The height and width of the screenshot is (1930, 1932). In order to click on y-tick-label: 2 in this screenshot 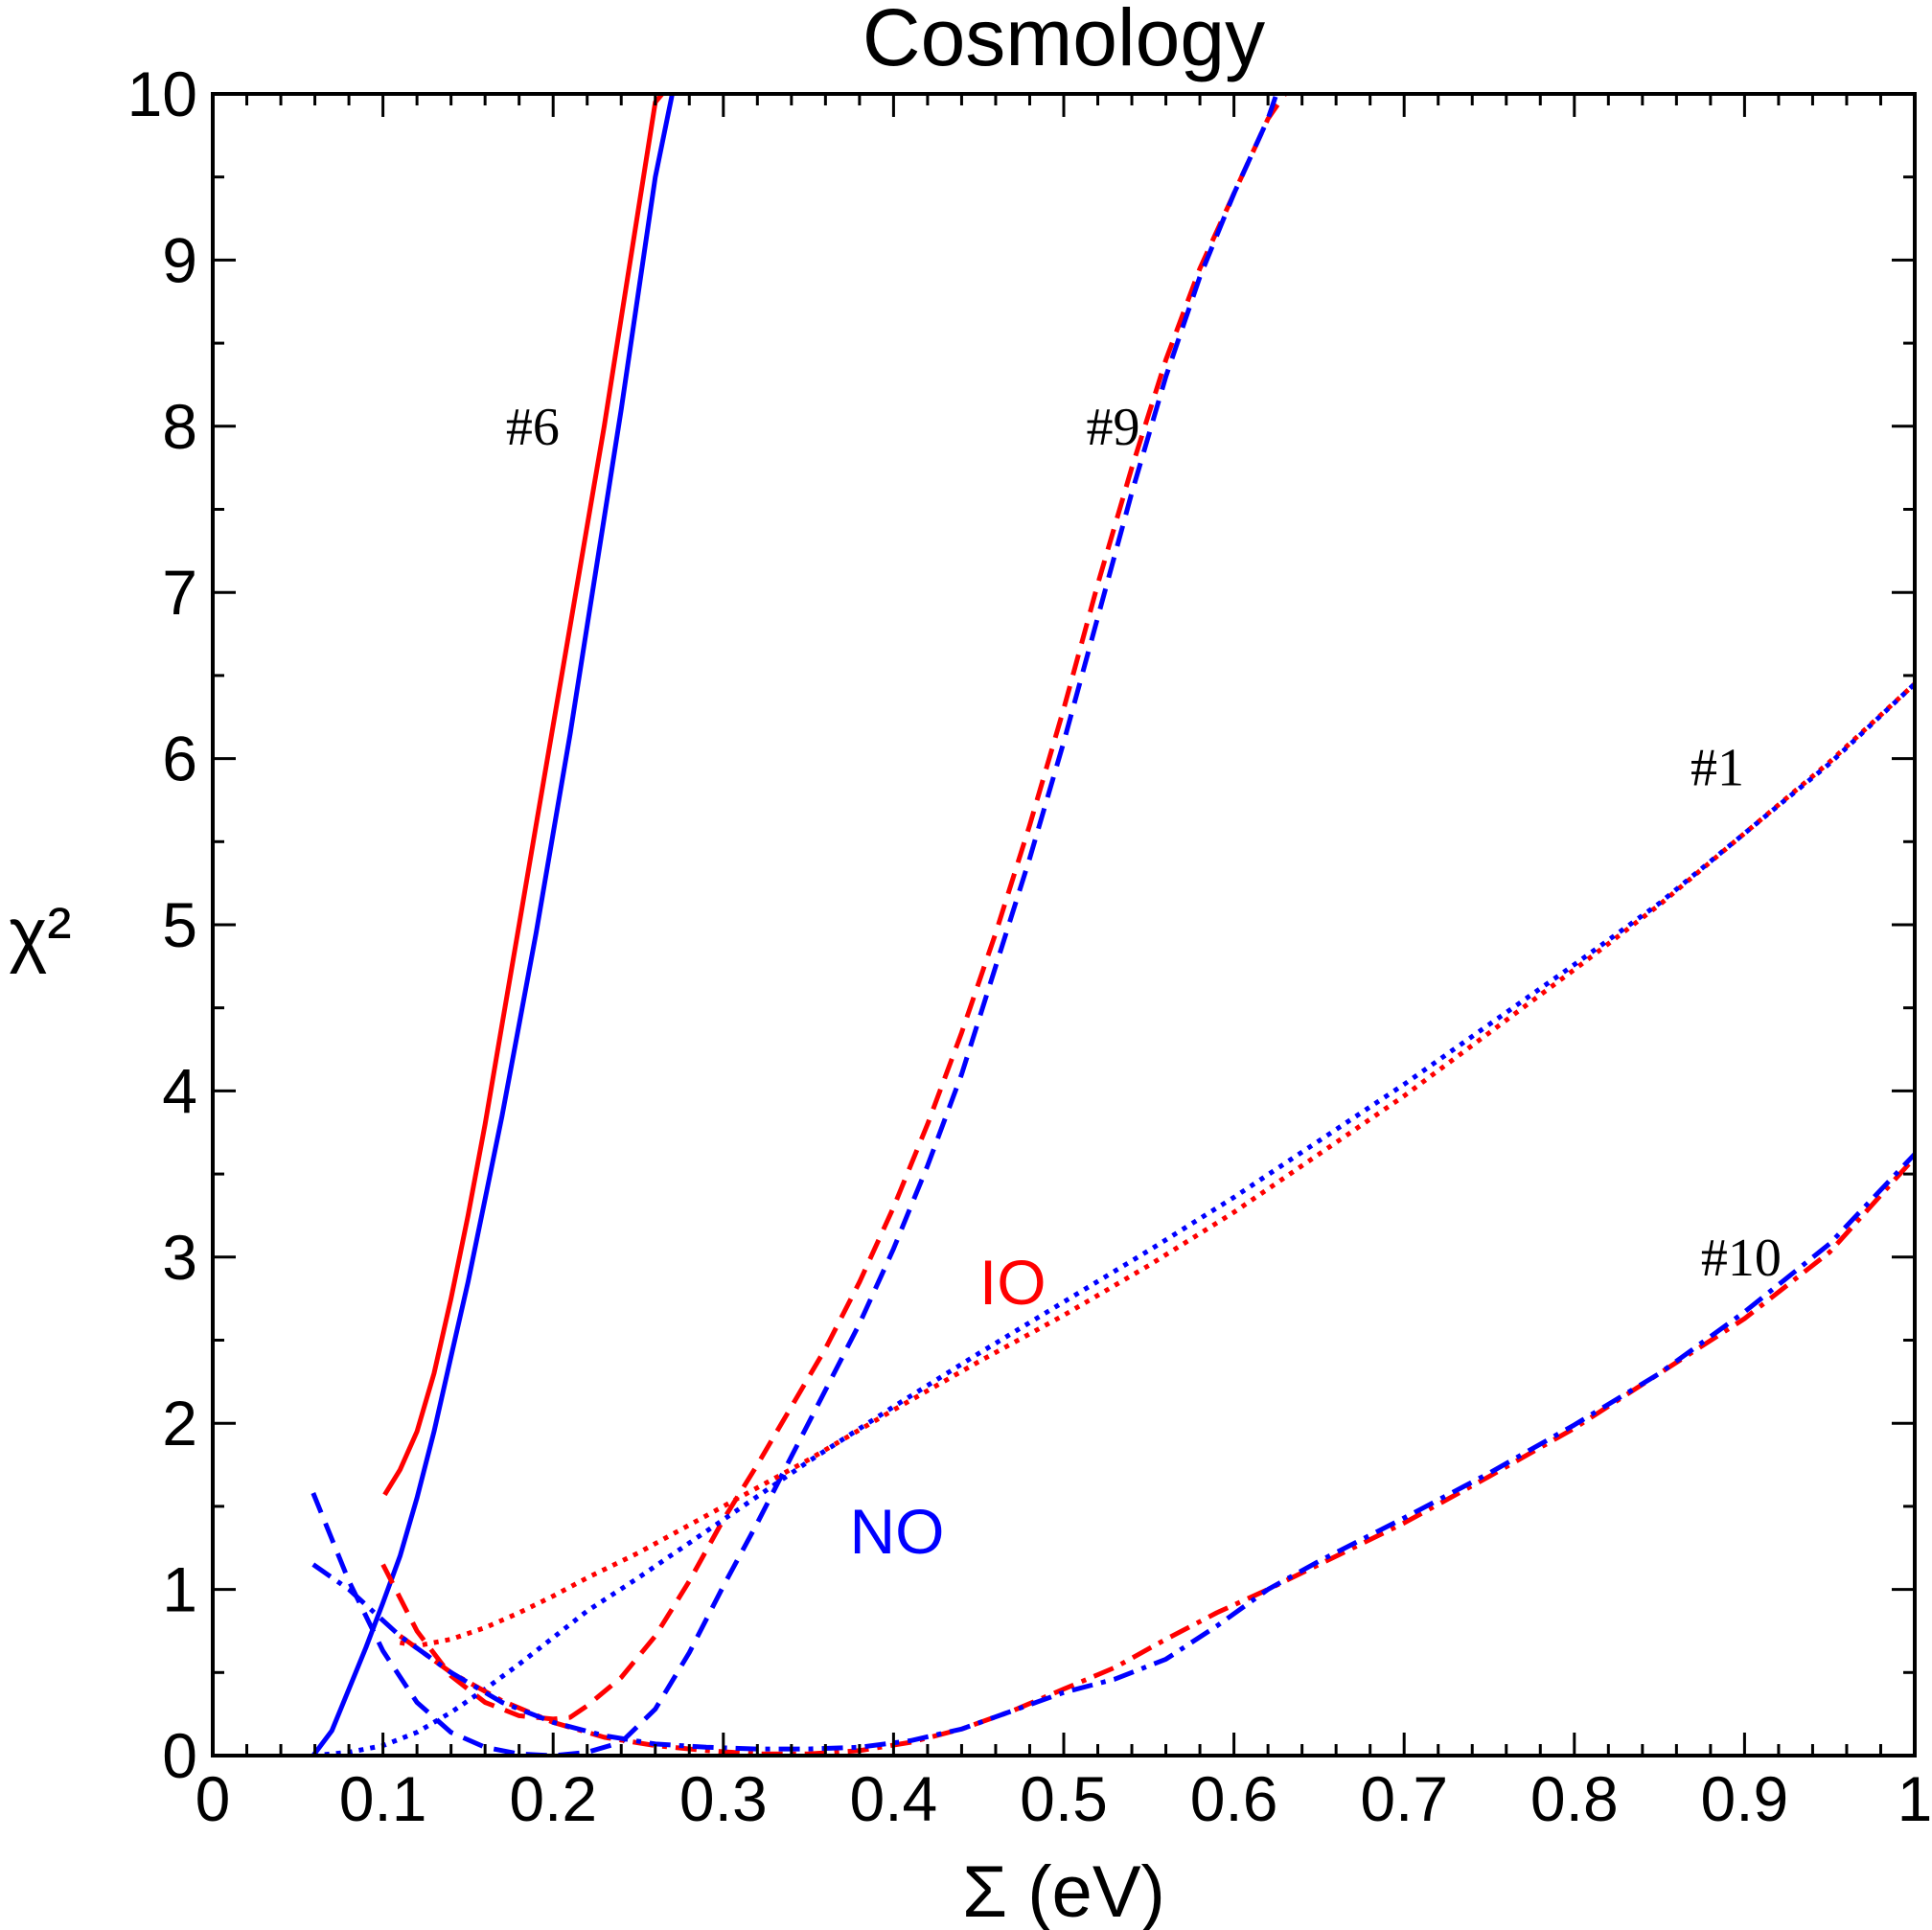, I will do `click(179, 1423)`.